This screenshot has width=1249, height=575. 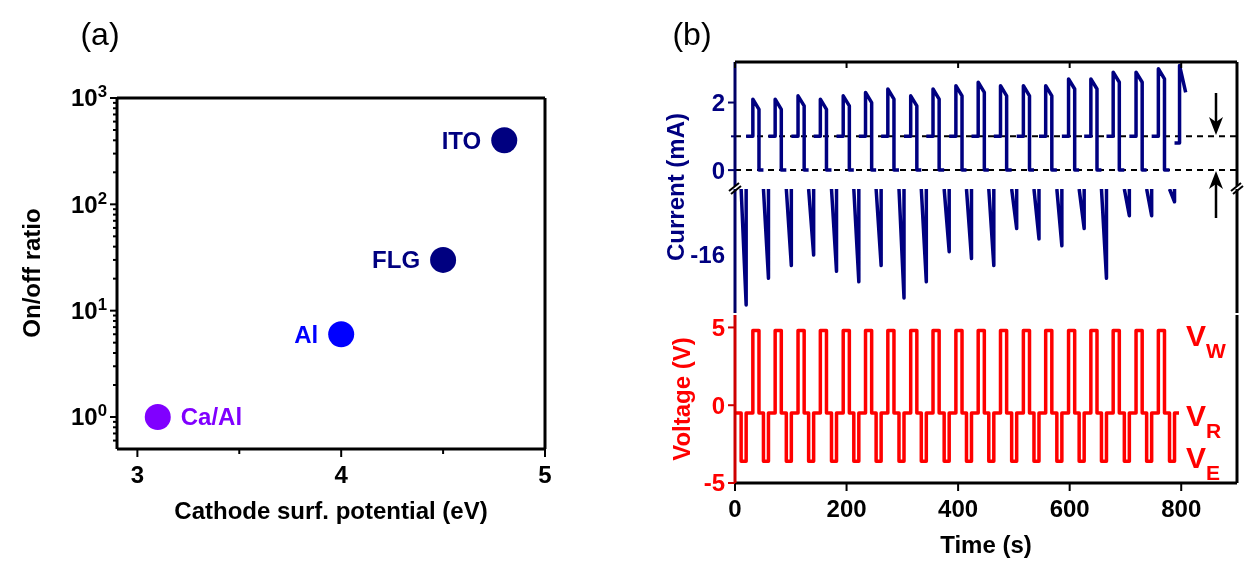 What do you see at coordinates (545, 474) in the screenshot?
I see `x-tick-label: 5` at bounding box center [545, 474].